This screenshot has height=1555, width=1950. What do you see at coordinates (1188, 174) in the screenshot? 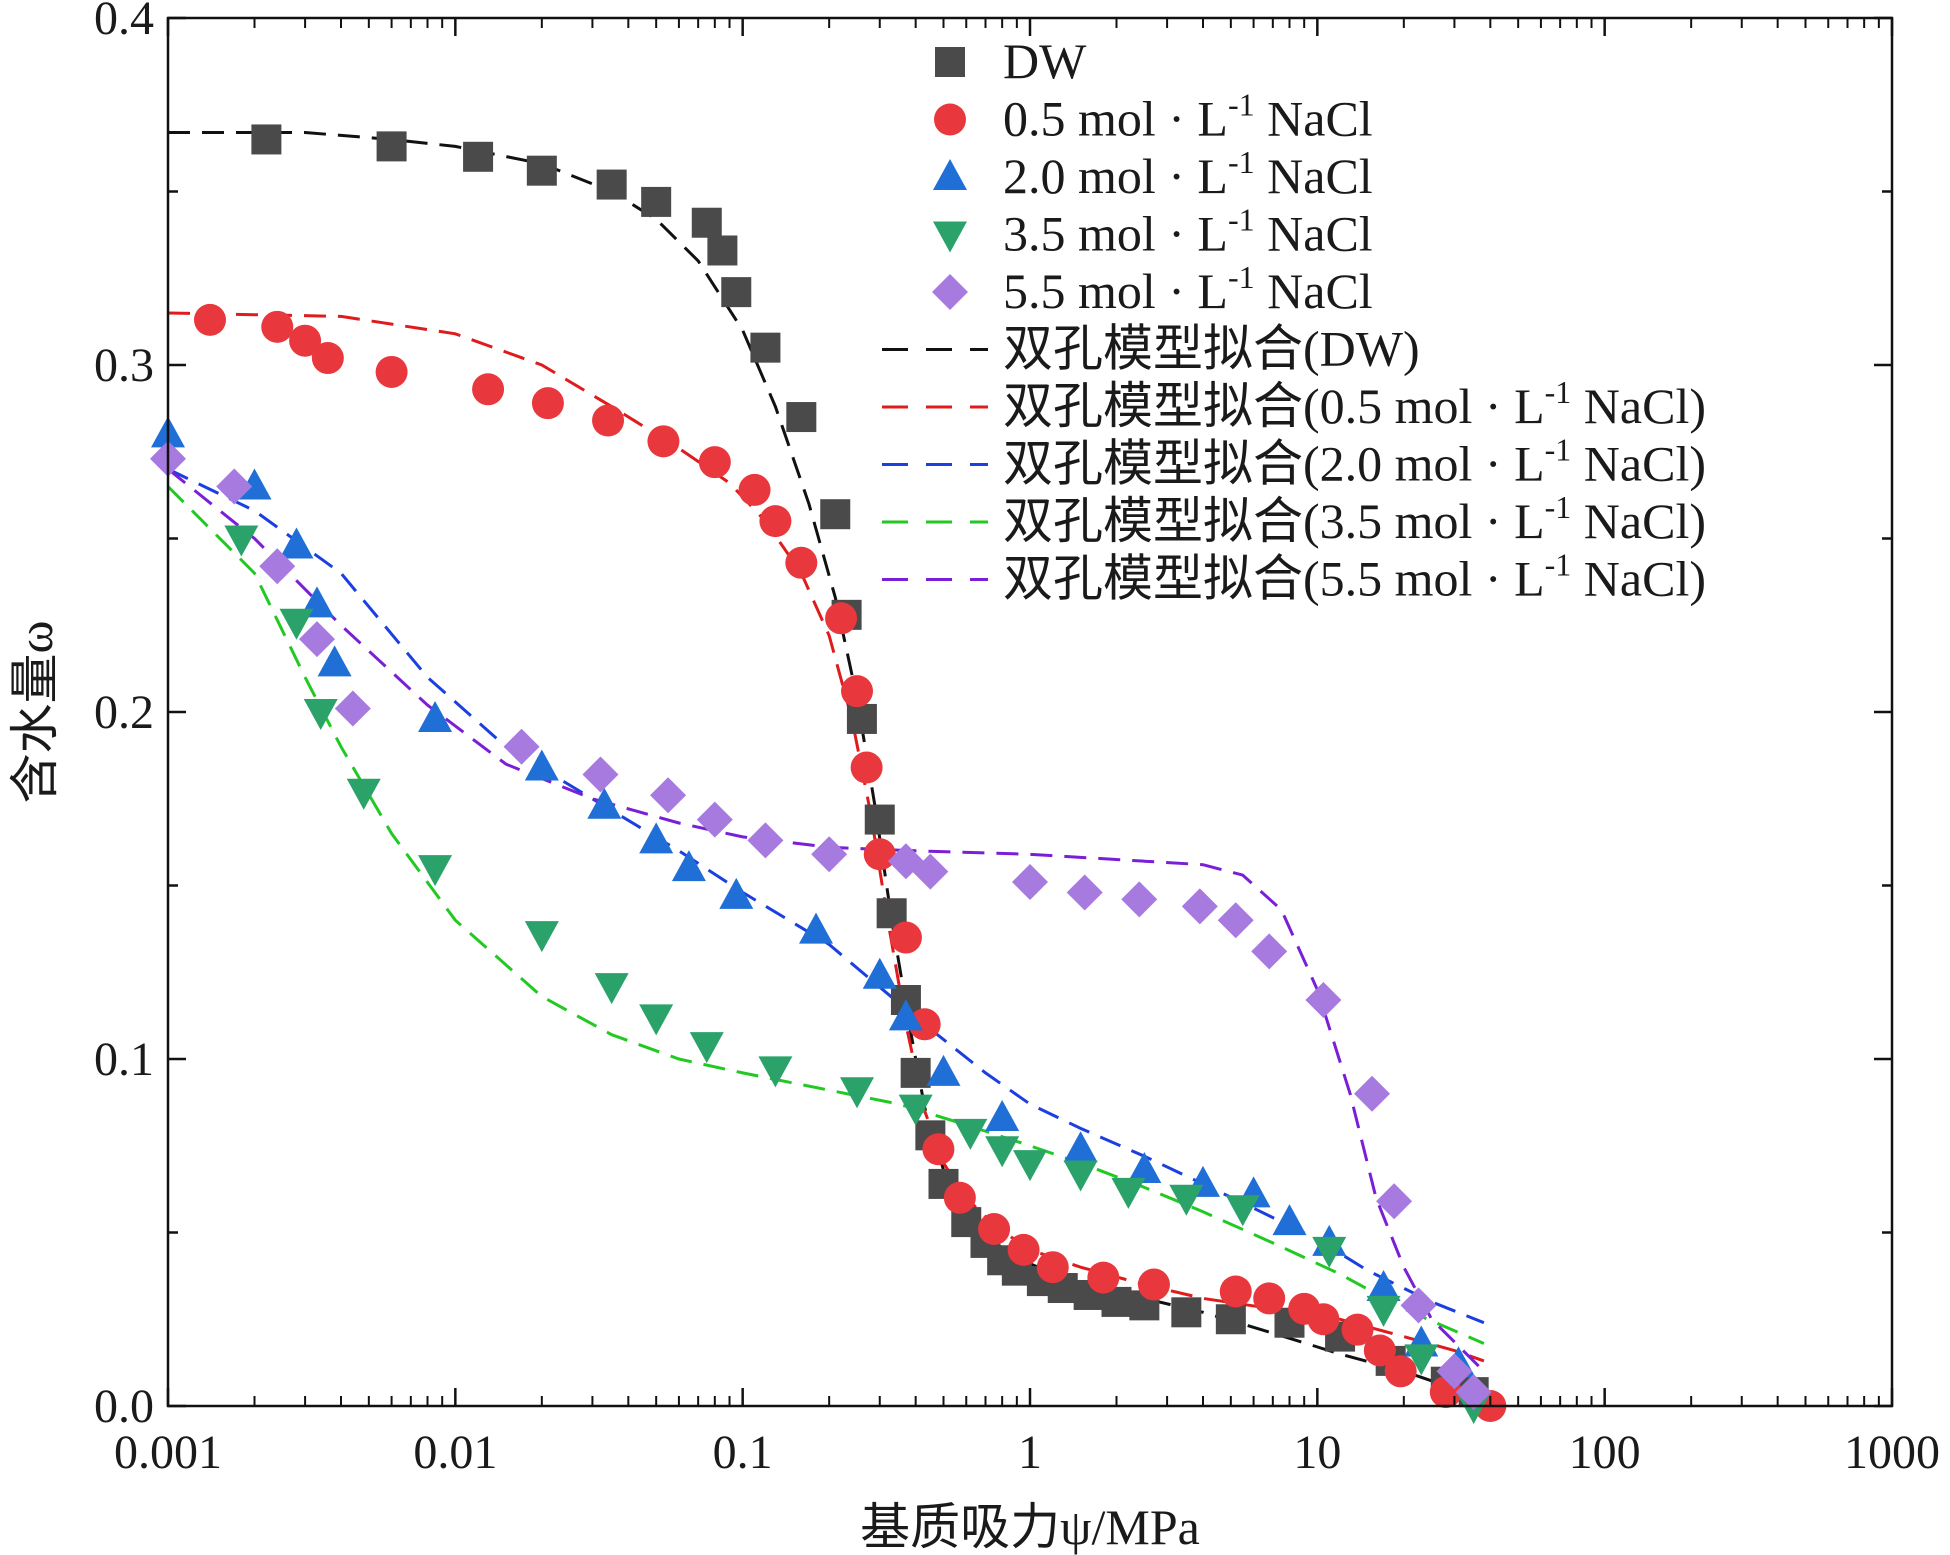
I see `legend-label: 2.0 mol · L-1 NaCl` at bounding box center [1188, 174].